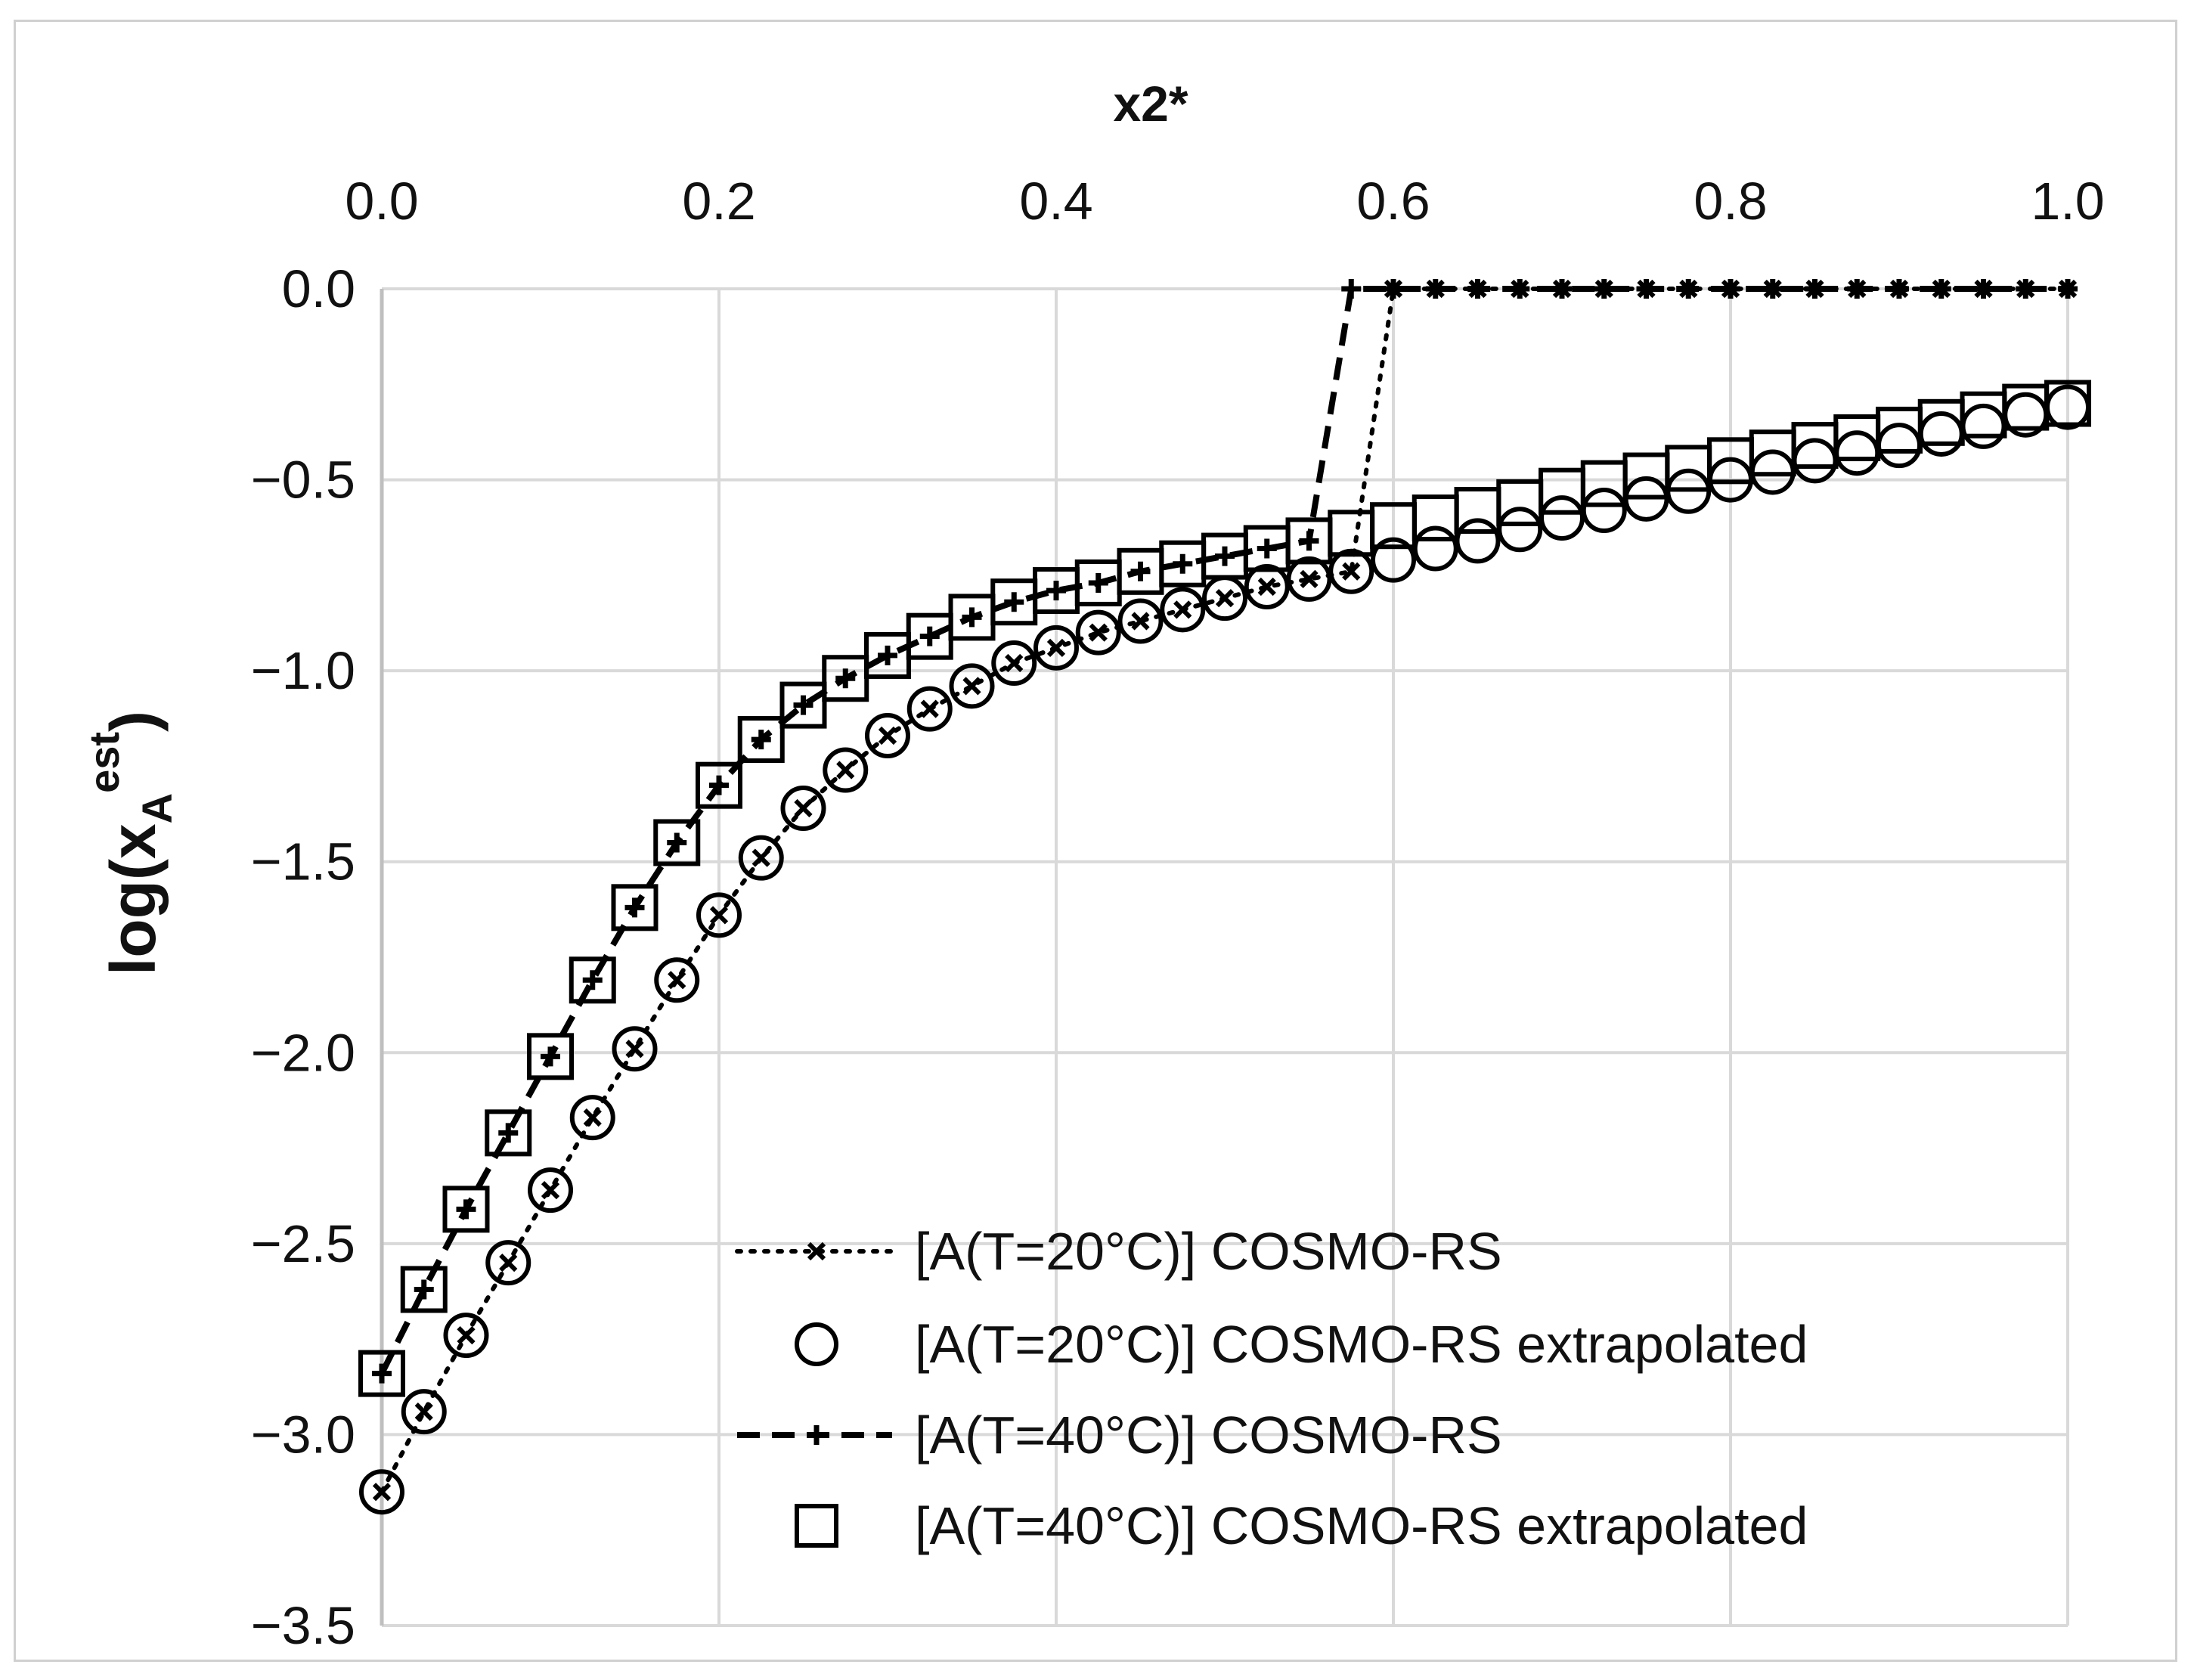 This screenshot has height=1680, width=2194. I want to click on x-tick-label: 1.0, so click(2067, 201).